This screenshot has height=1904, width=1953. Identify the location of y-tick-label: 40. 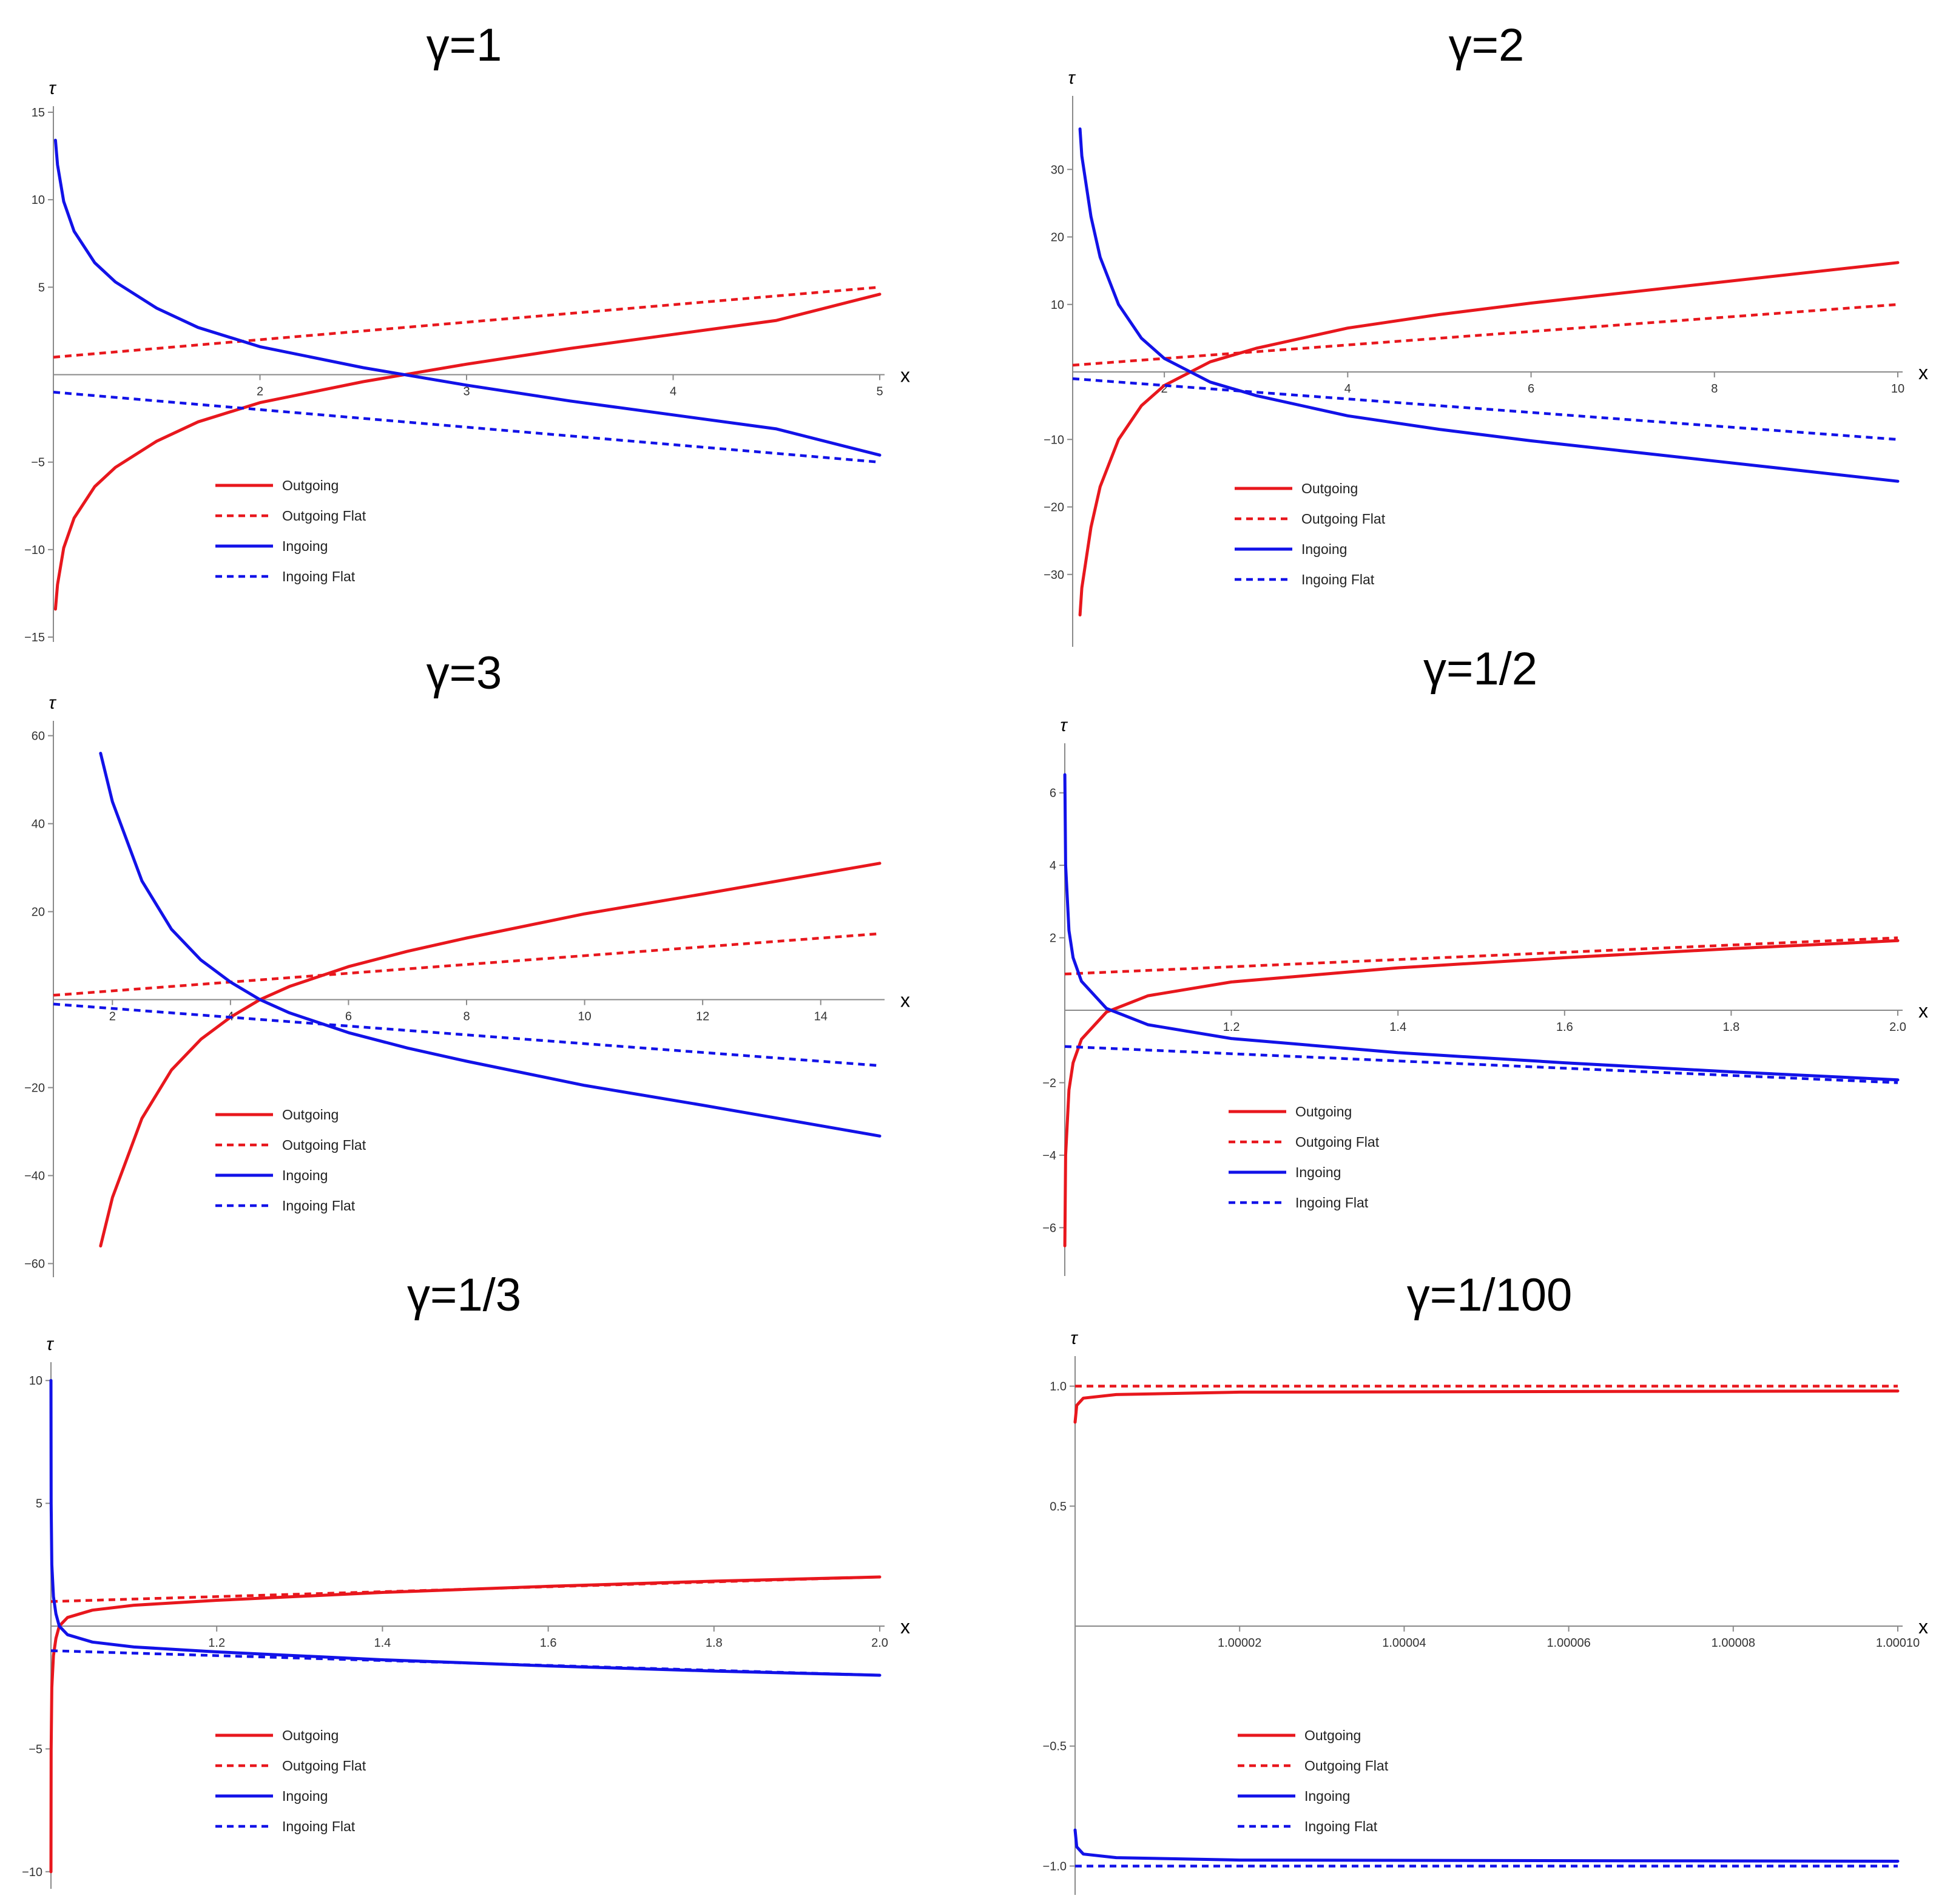
(38, 824).